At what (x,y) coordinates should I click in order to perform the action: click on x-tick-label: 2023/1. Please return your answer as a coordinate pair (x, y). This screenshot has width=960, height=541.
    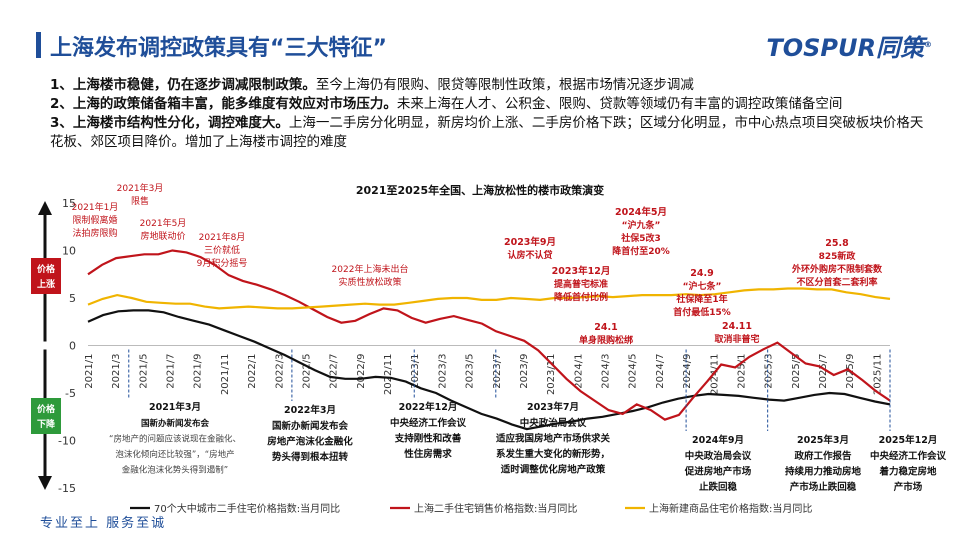
    Looking at the image, I should click on (415, 371).